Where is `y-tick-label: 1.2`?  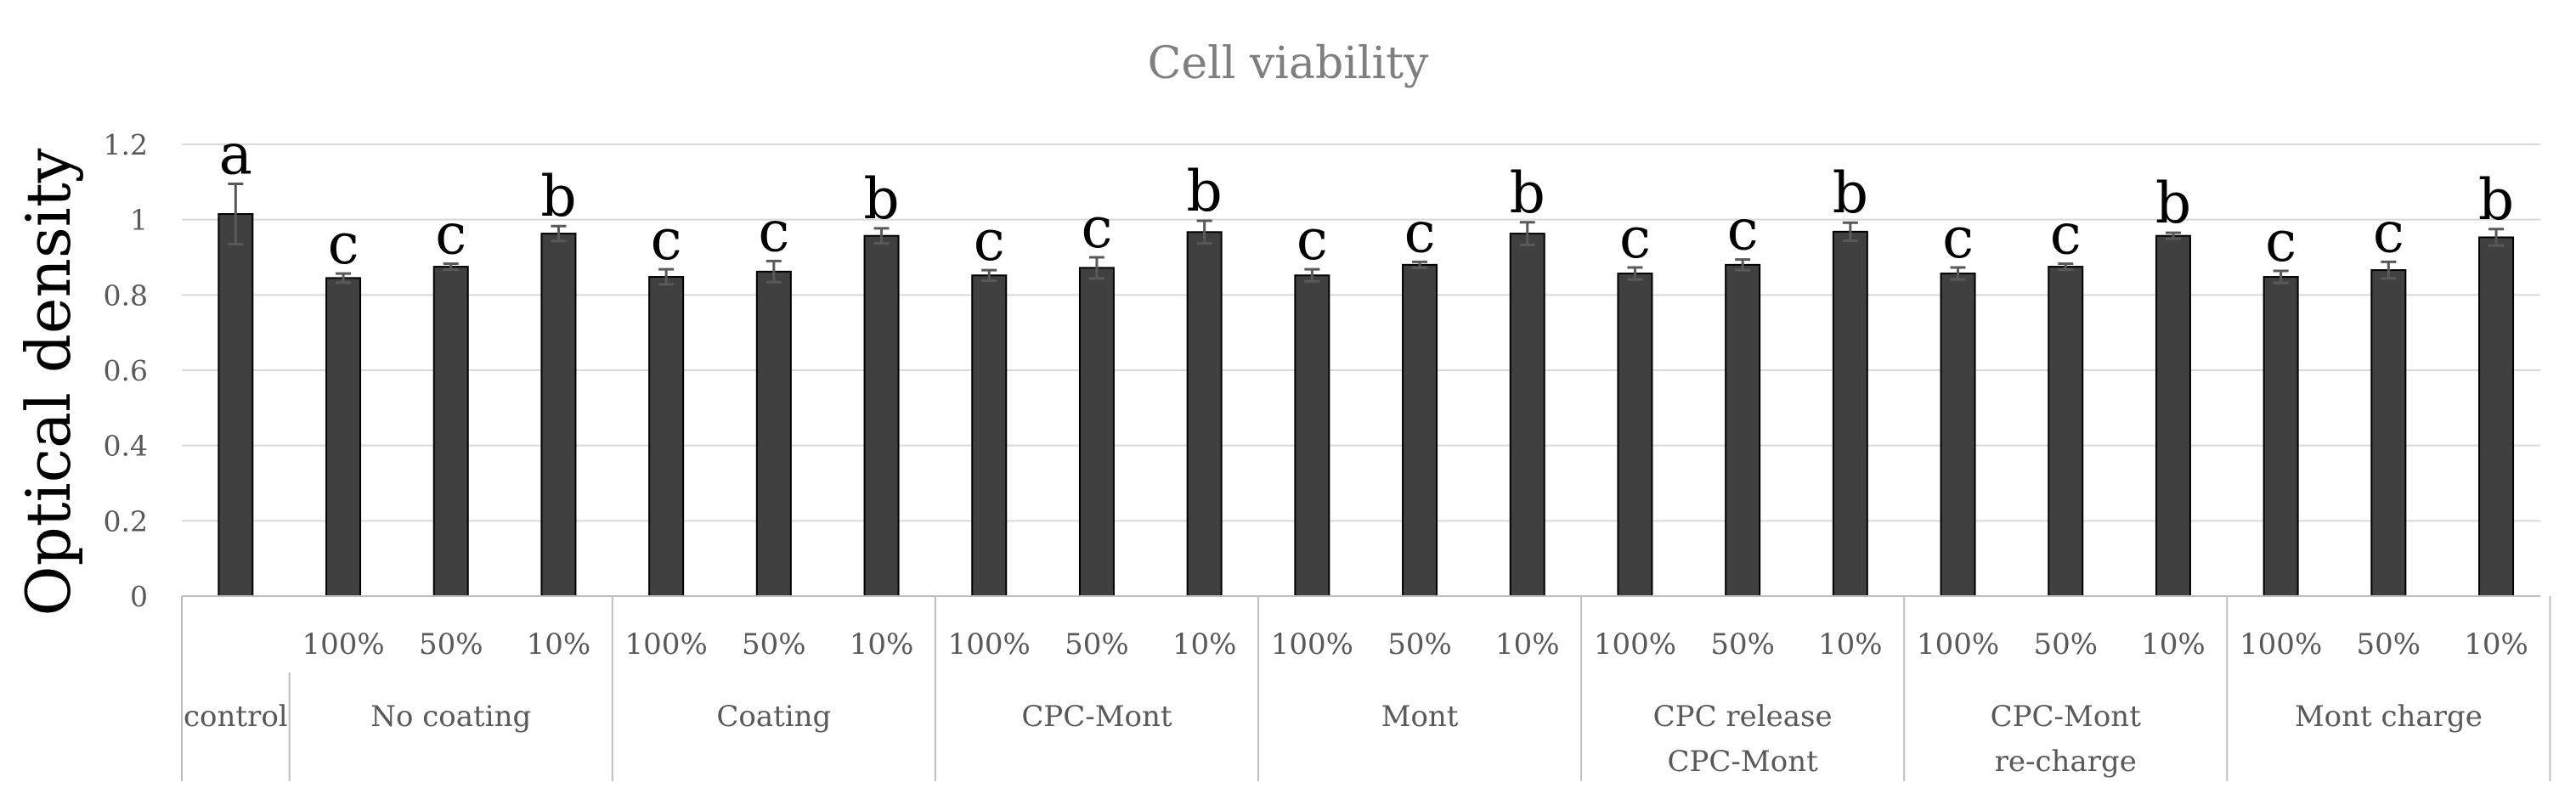 y-tick-label: 1.2 is located at coordinates (126, 144).